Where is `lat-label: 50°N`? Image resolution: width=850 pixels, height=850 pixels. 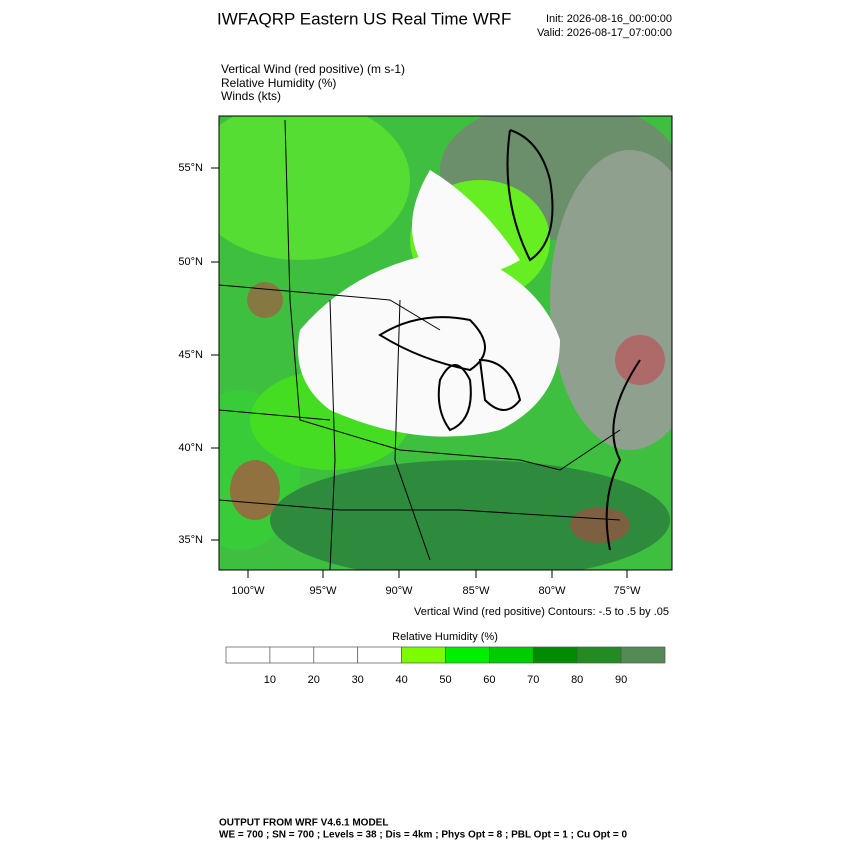 lat-label: 50°N is located at coordinates (190, 262).